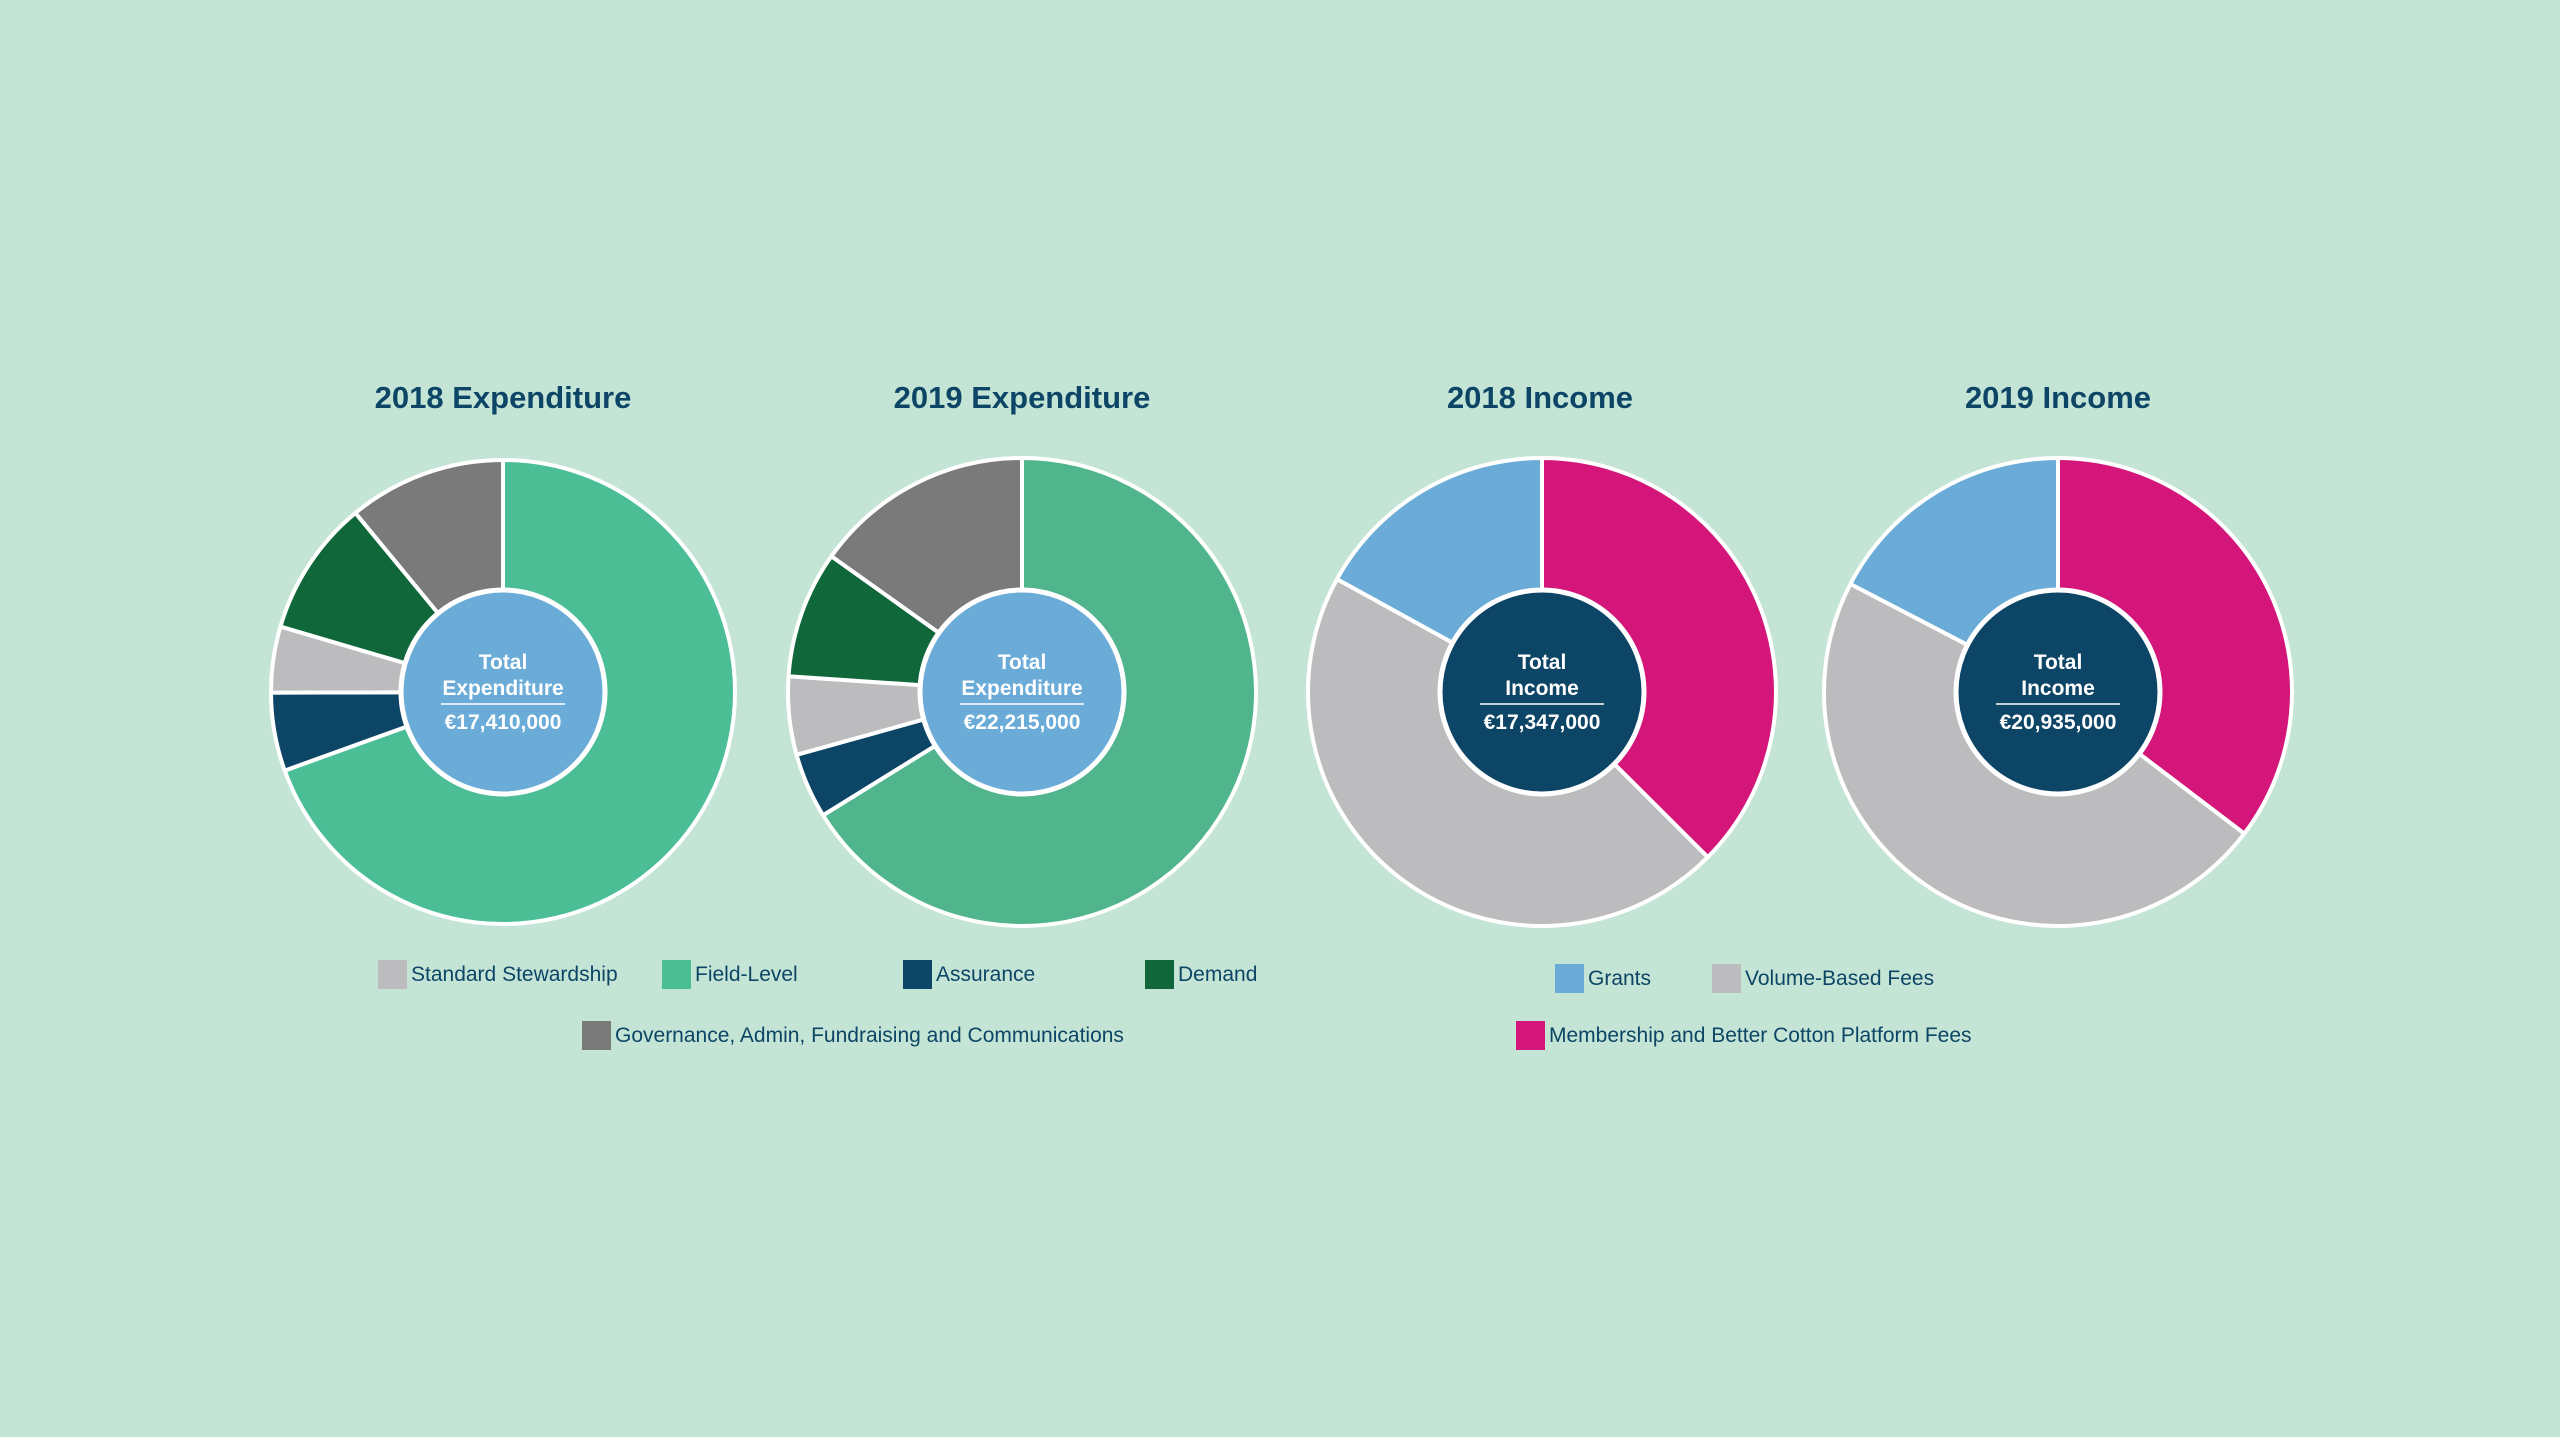  What do you see at coordinates (2058, 722) in the screenshot?
I see `center-total-value: €20,935,000` at bounding box center [2058, 722].